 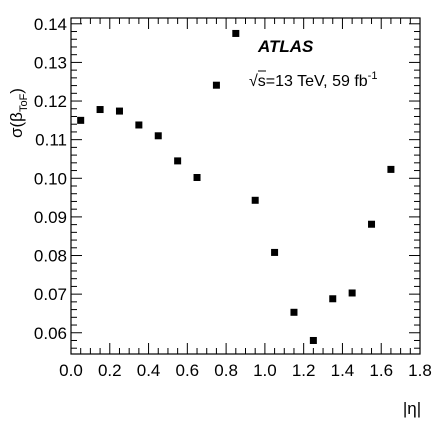 I want to click on svg-text: σ(βToF), so click(x=18, y=113).